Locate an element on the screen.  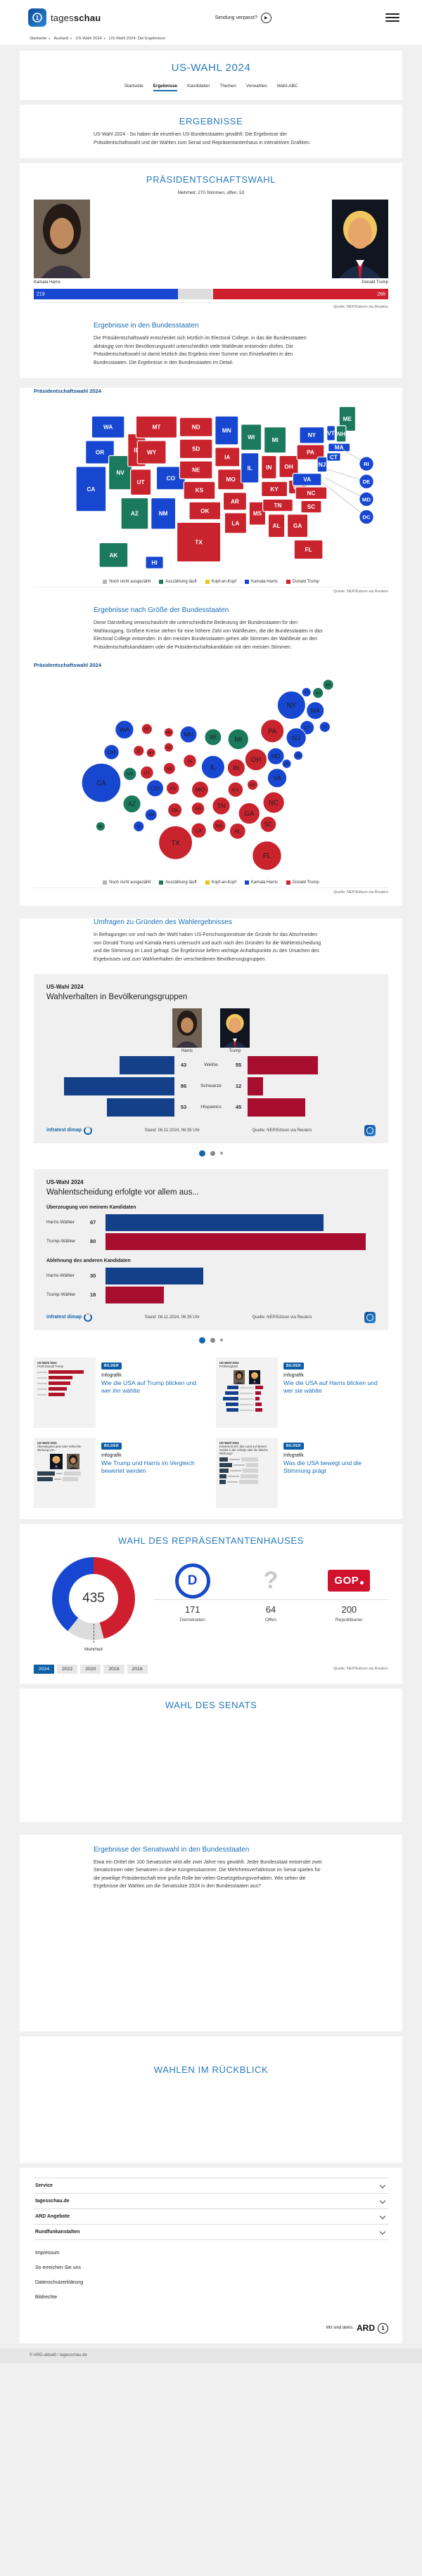
state-tile-FL is located at coordinates (308, 550).